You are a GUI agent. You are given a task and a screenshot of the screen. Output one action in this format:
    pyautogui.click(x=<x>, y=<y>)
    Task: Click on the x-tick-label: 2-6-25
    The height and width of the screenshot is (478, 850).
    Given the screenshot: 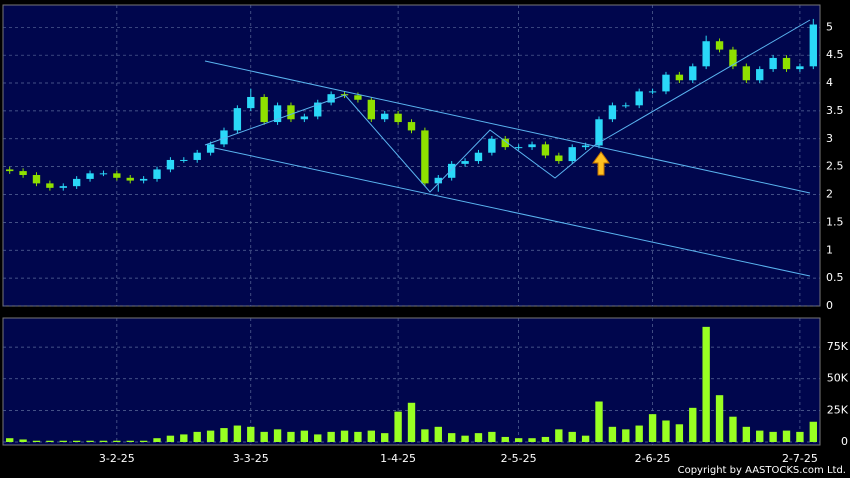 What is the action you would take?
    pyautogui.click(x=653, y=458)
    